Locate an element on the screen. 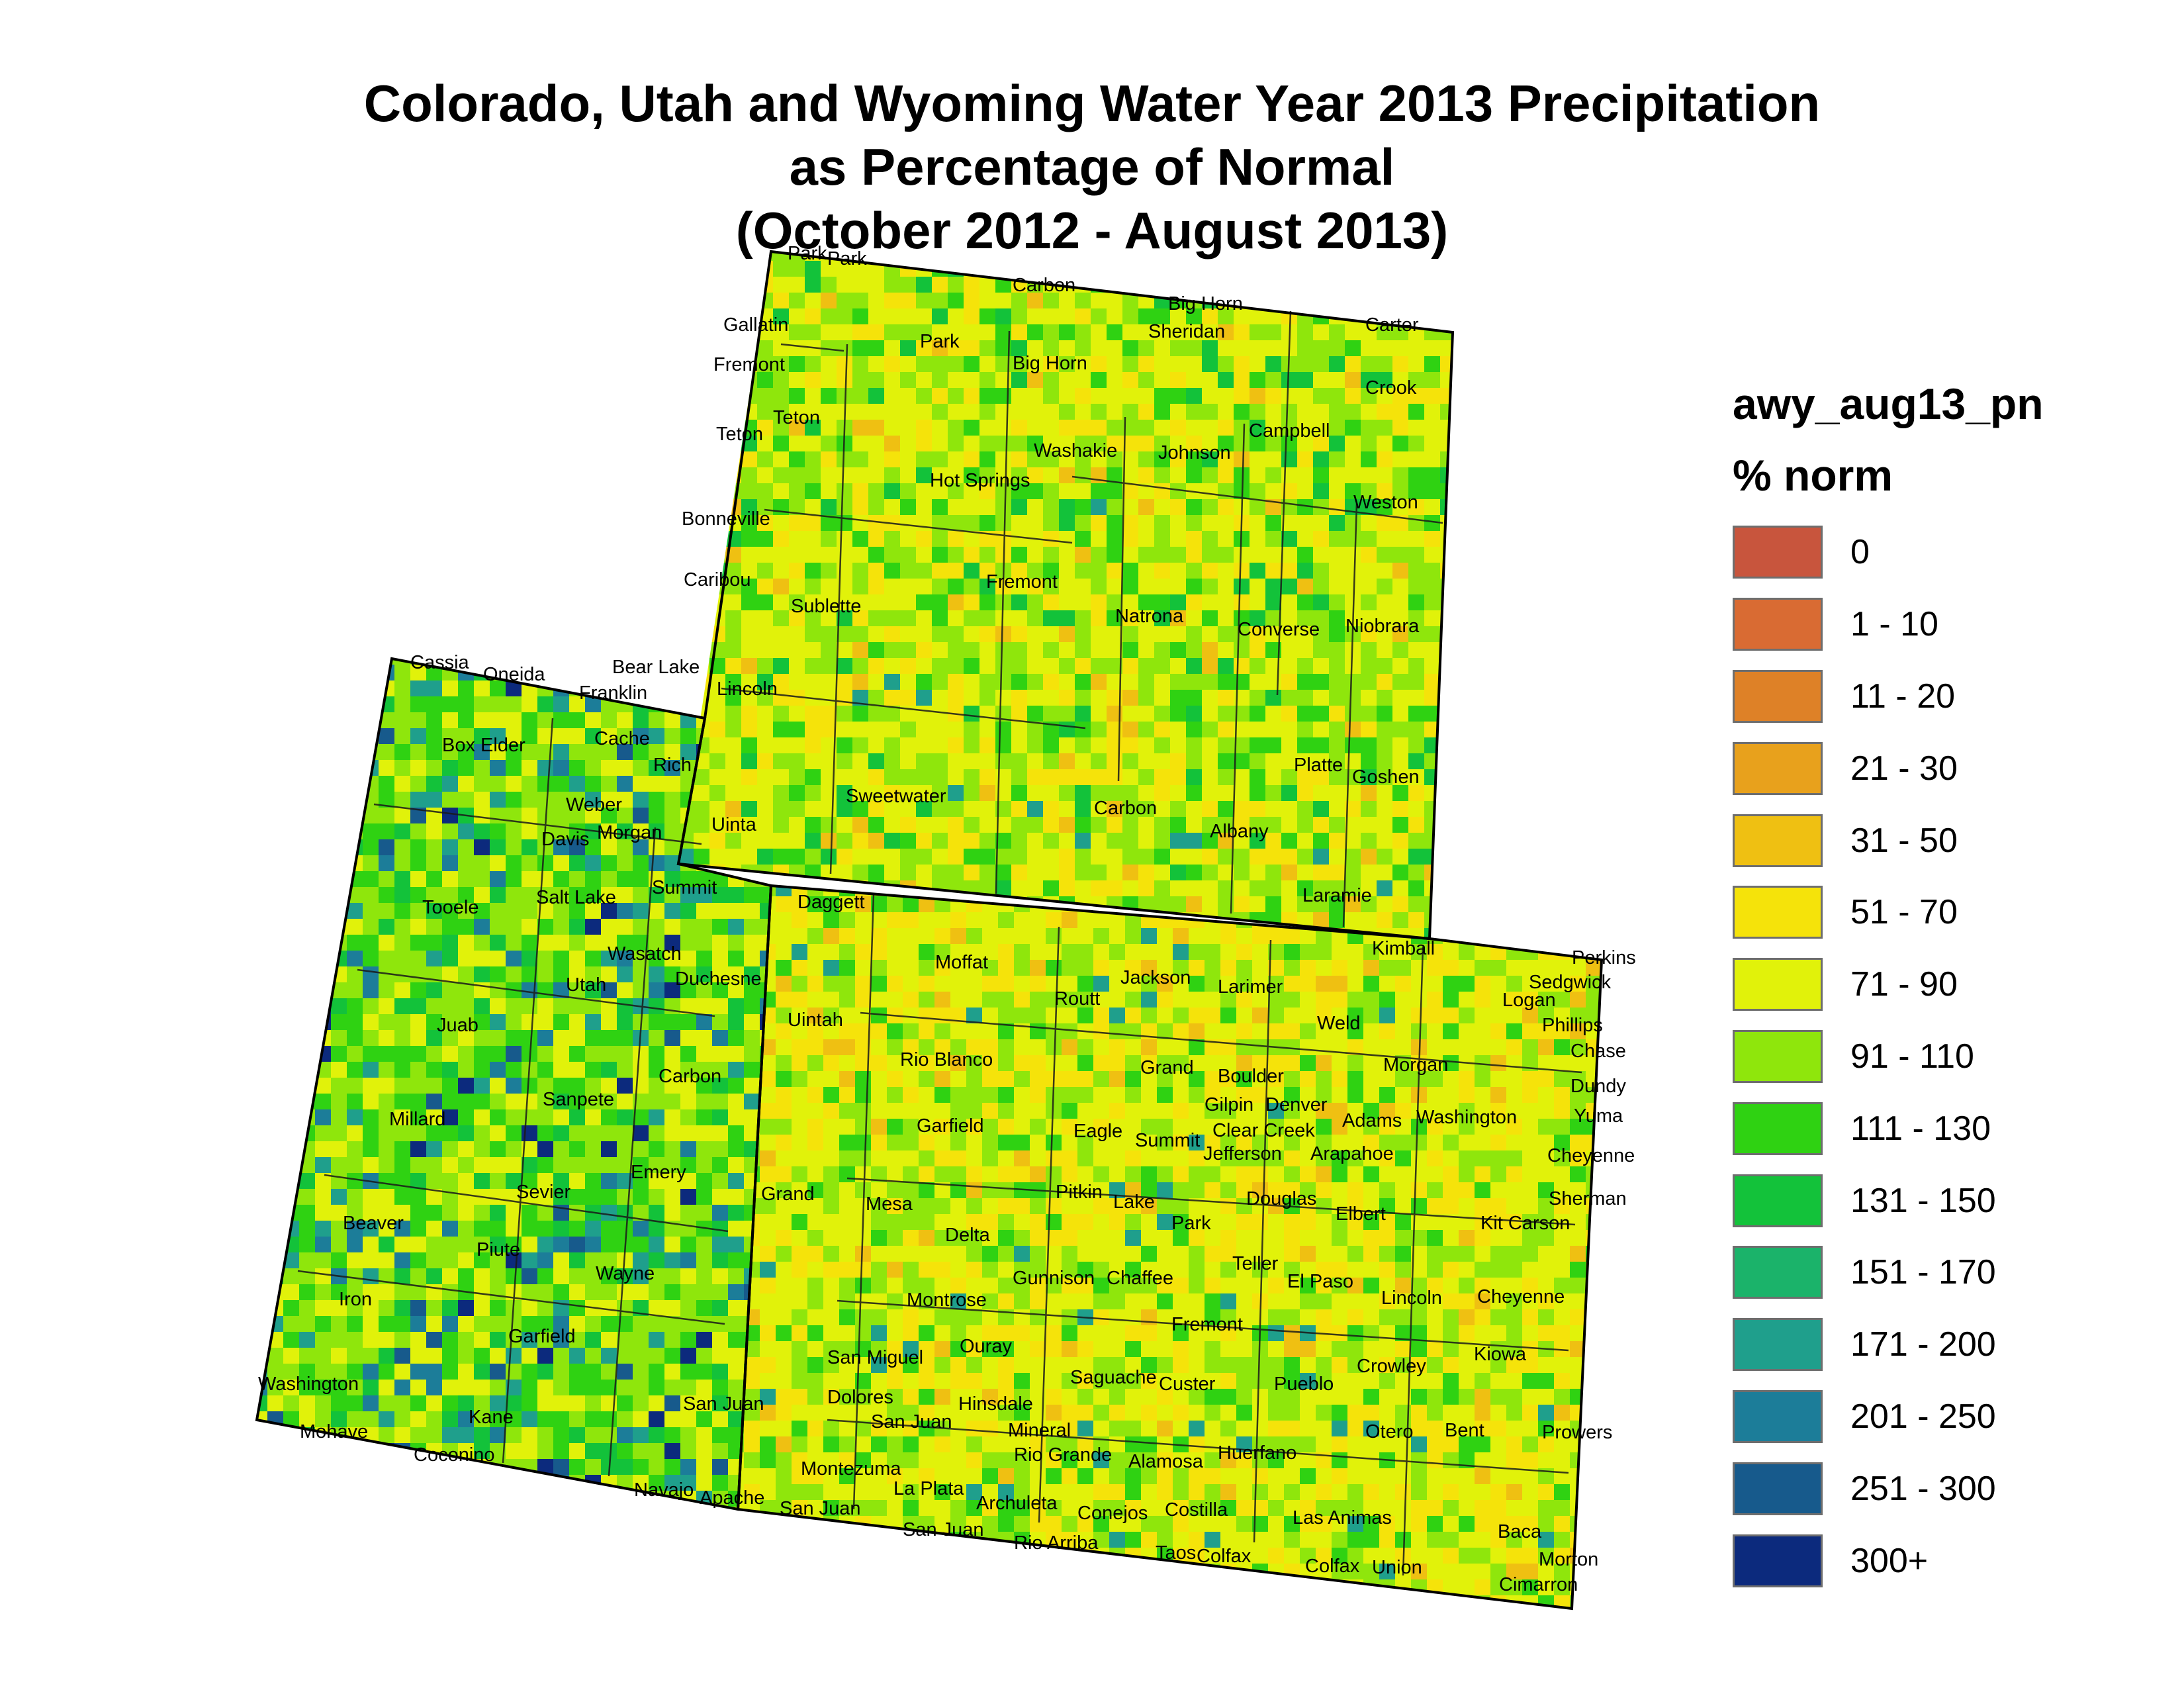 The width and height of the screenshot is (2184, 1688). county-label: Kane is located at coordinates (491, 1417).